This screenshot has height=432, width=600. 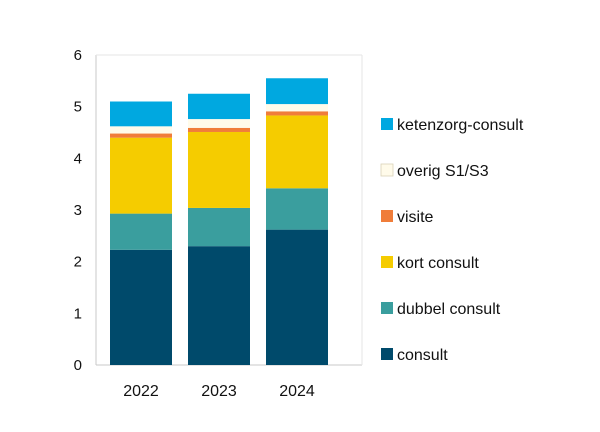 I want to click on y-tick-label: 0, so click(x=78, y=365).